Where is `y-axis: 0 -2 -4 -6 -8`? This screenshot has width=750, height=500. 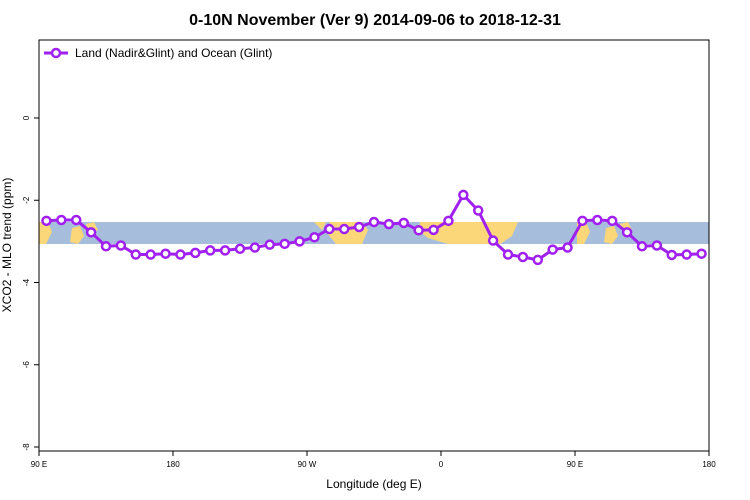
y-axis: 0 -2 -4 -6 -8 is located at coordinates (30, 283).